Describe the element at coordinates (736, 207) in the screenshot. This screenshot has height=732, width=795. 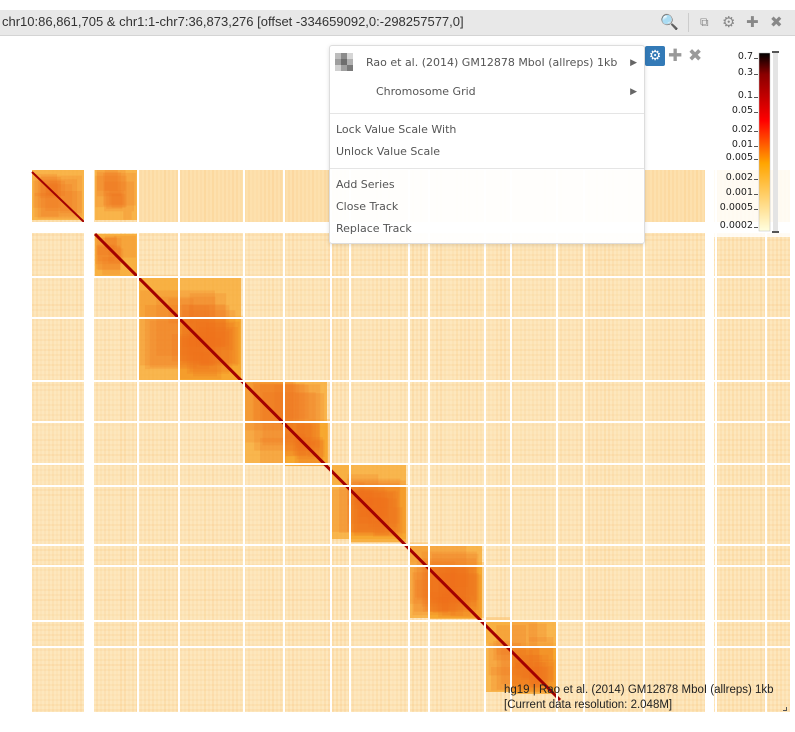
I see `color-scale-tick-label: 0.0005` at that location.